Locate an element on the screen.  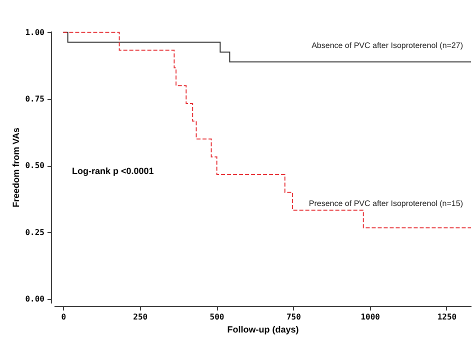
x-tick-label: 750 is located at coordinates (294, 317).